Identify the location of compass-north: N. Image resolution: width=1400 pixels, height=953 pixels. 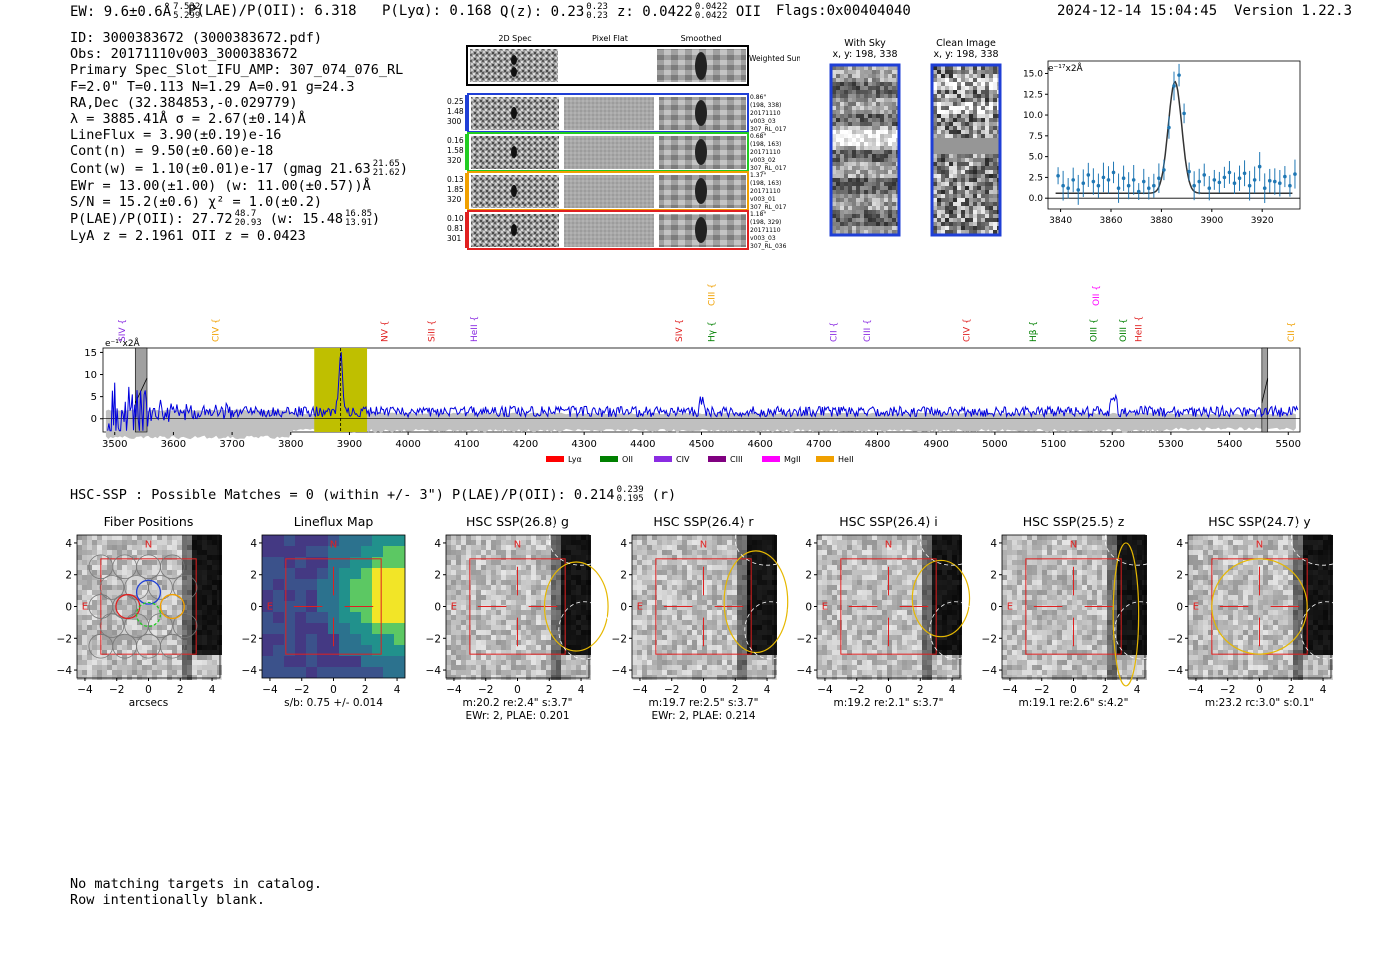
(1259, 545).